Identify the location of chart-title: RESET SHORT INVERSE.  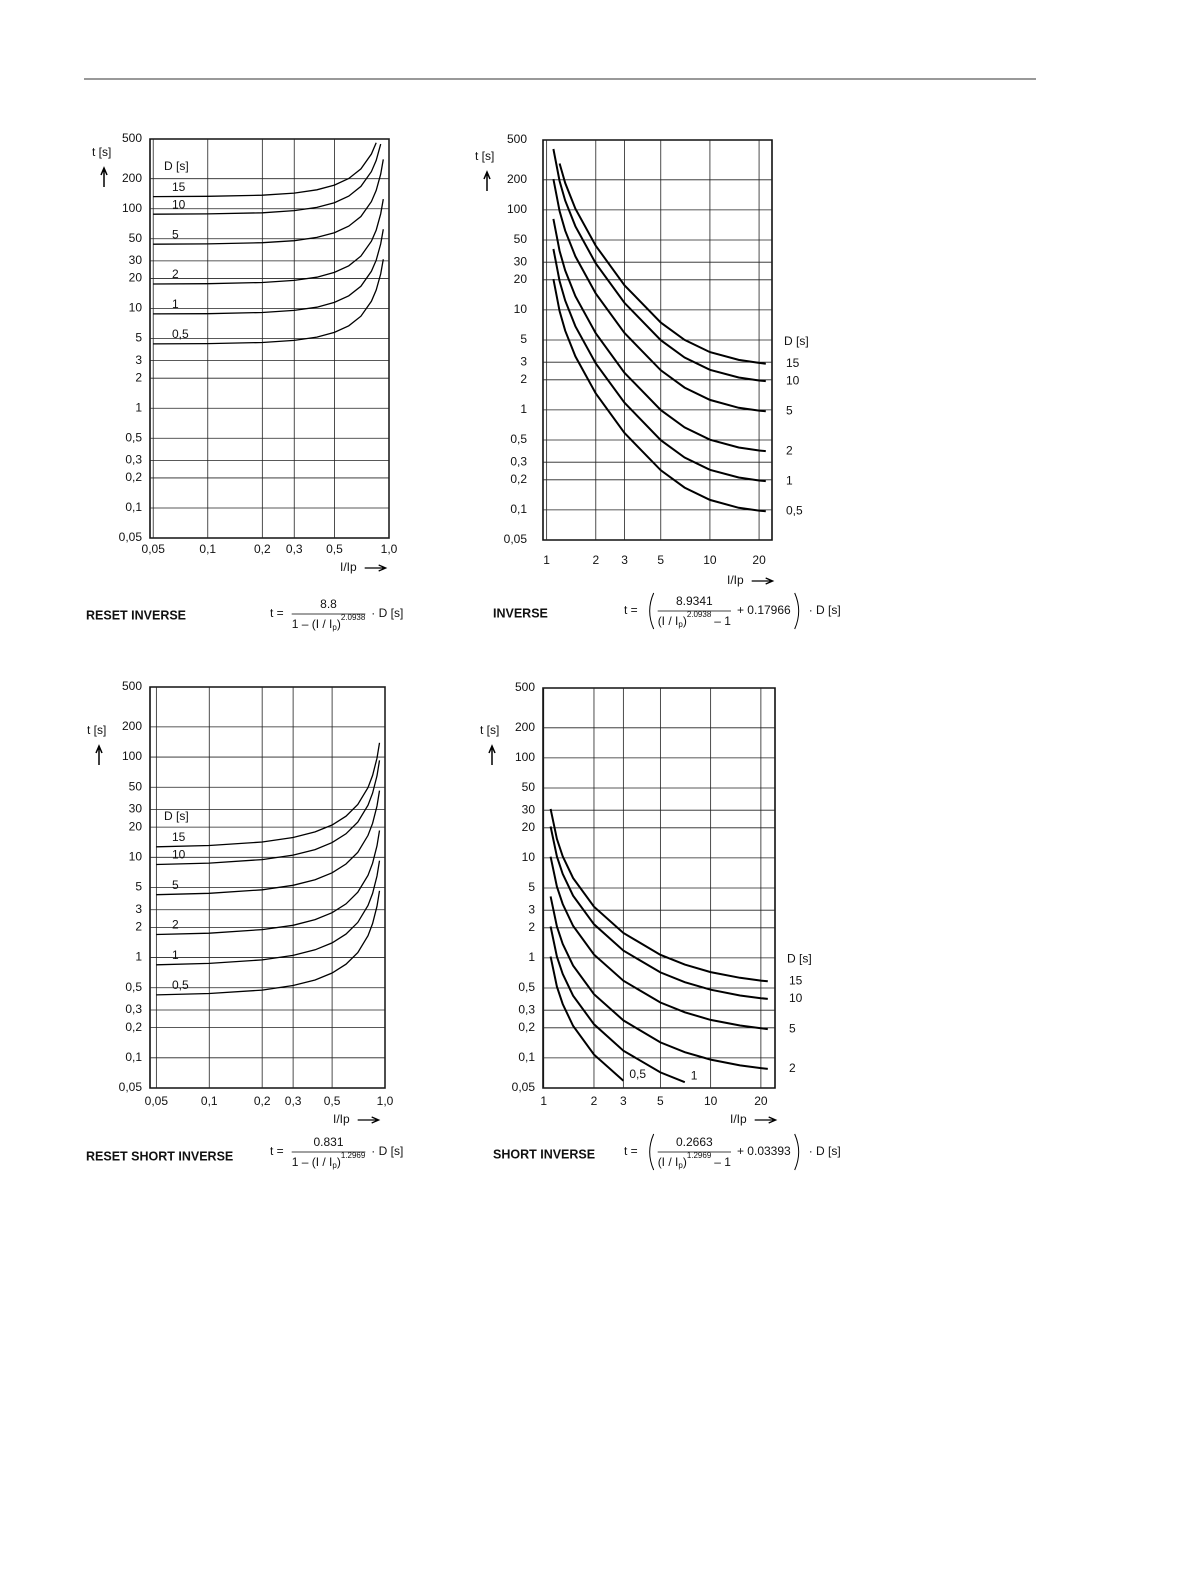
(159, 1156).